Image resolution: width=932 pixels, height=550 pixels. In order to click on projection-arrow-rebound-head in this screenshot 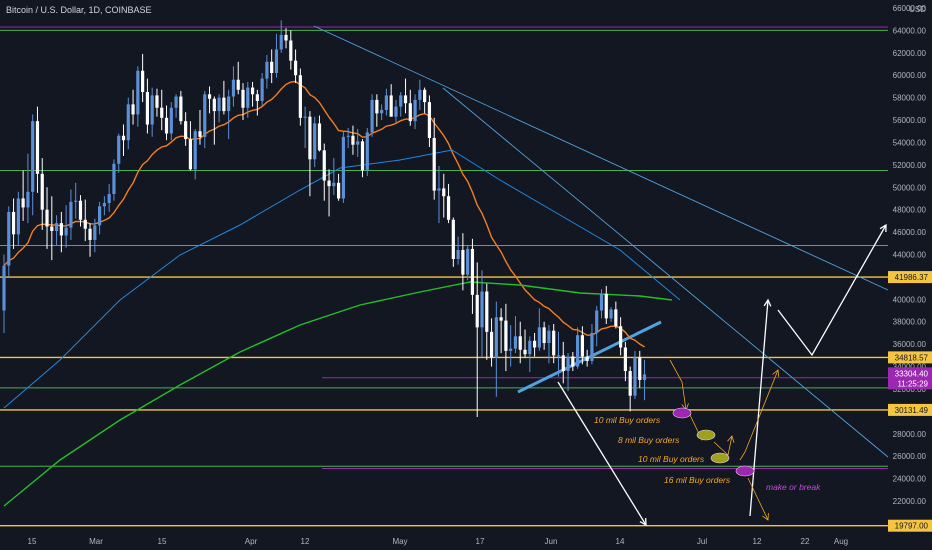, I will do `click(883, 228)`.